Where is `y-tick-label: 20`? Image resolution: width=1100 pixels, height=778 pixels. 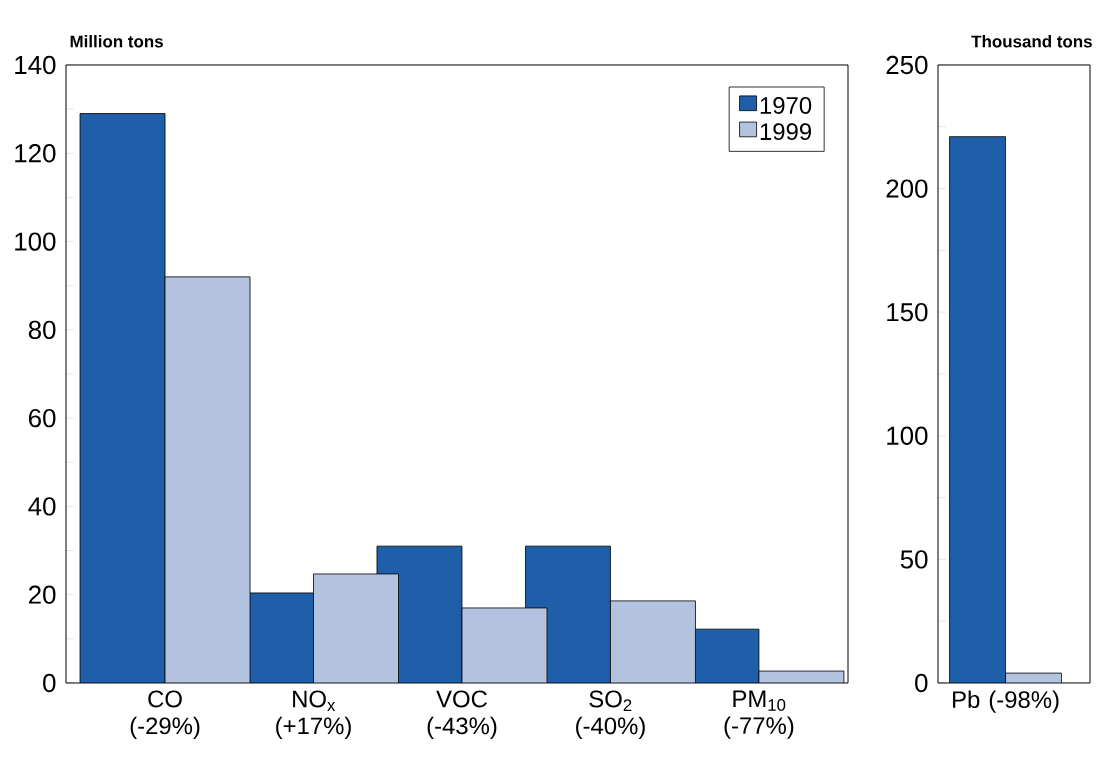
y-tick-label: 20 is located at coordinates (42, 594).